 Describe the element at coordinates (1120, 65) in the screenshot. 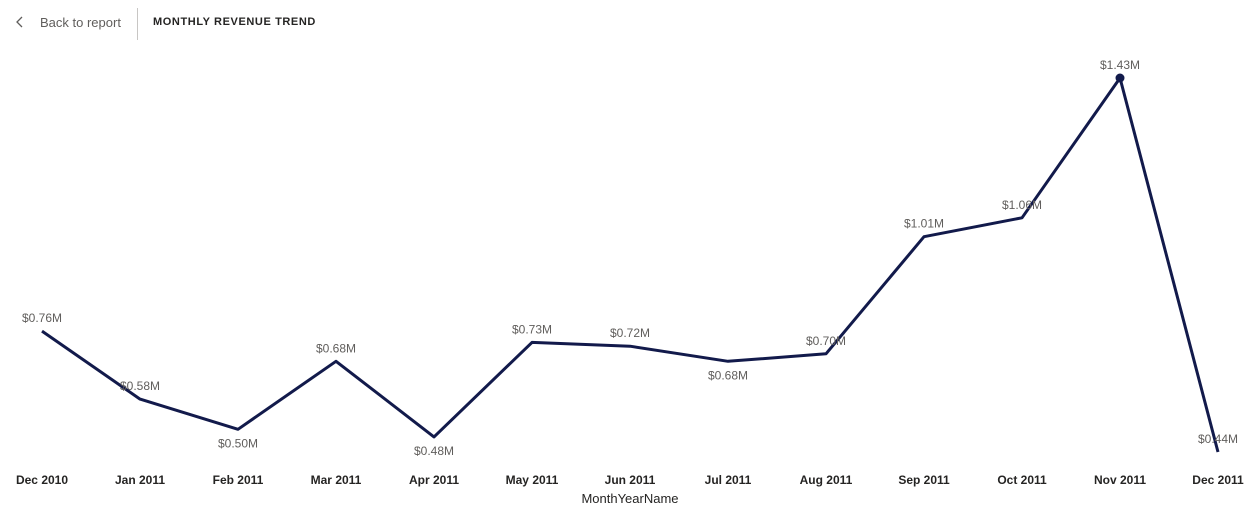

I see `data-label-11: $1.43M` at that location.